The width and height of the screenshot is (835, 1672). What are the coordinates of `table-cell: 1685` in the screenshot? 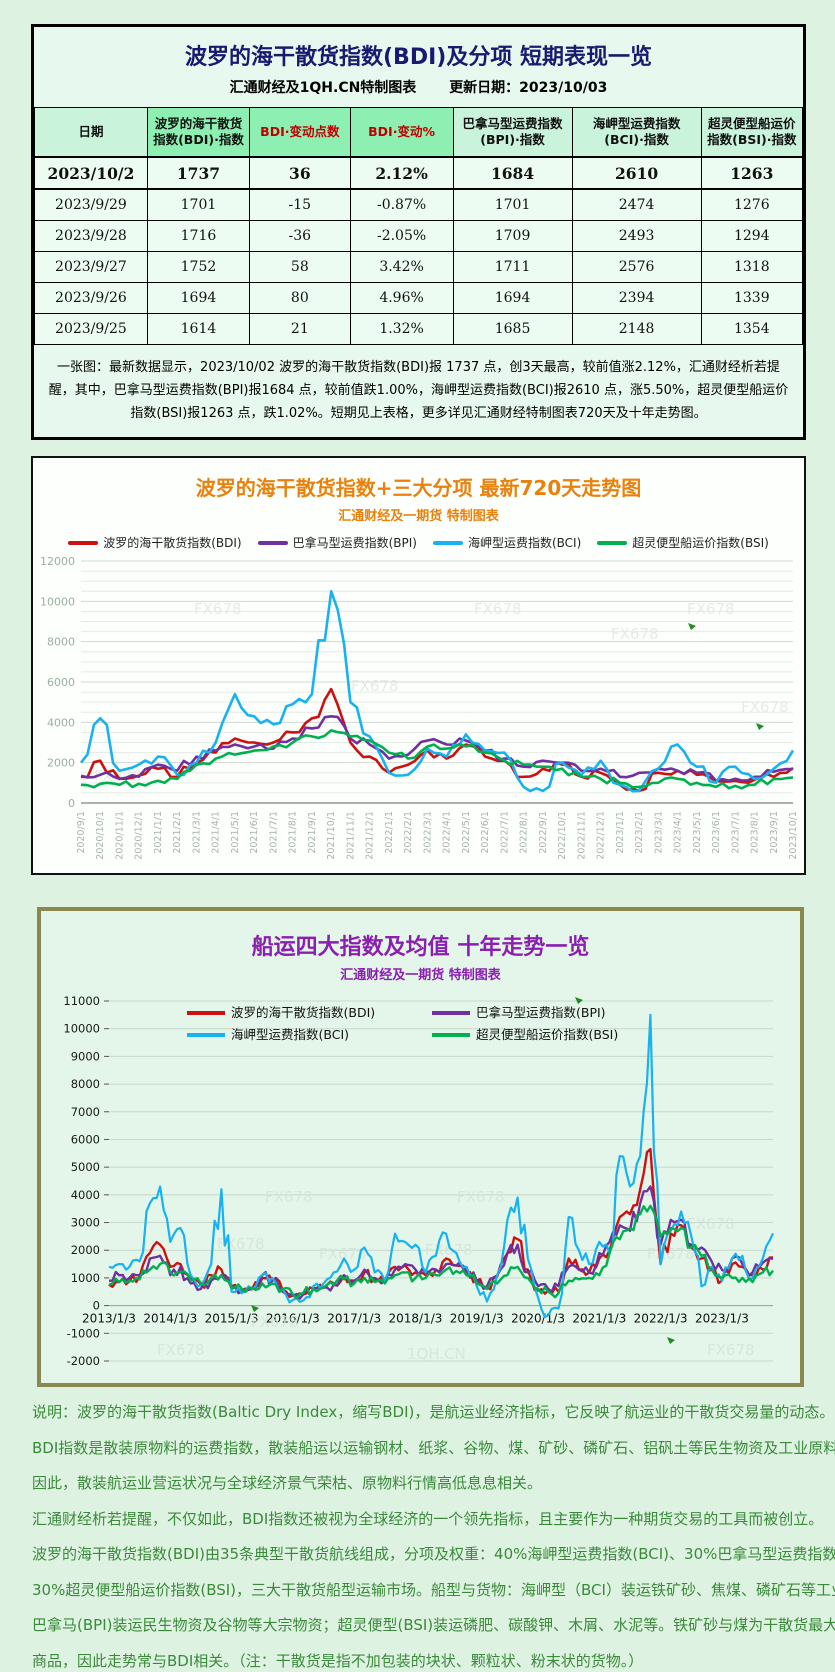 It's located at (512, 329).